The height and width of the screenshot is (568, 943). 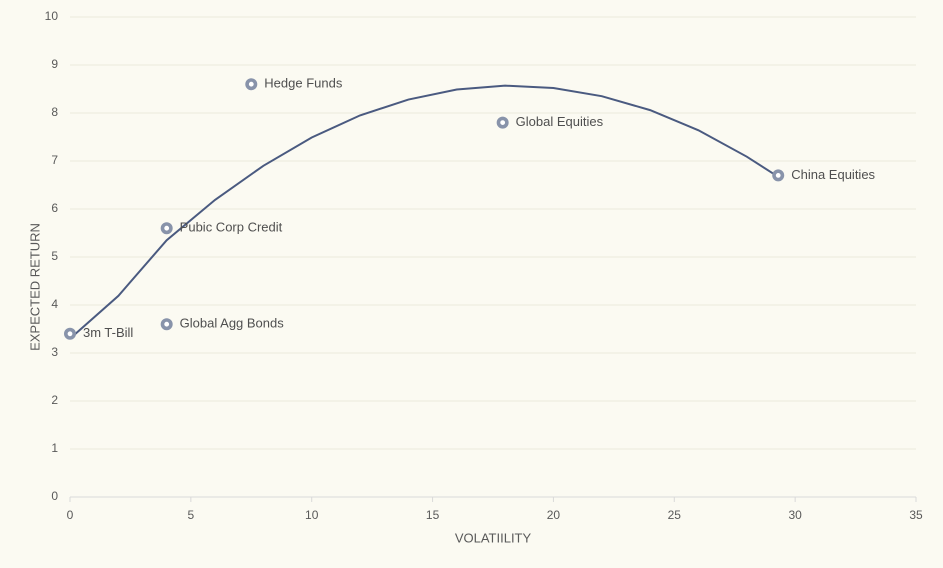 What do you see at coordinates (54, 160) in the screenshot?
I see `y-tick-label: 7` at bounding box center [54, 160].